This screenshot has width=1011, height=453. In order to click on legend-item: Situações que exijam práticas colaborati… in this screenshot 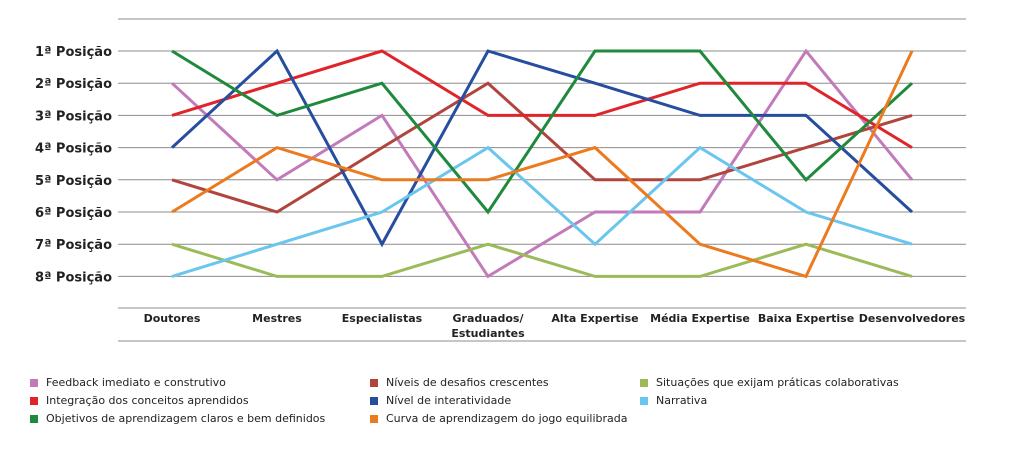, I will do `click(769, 382)`.